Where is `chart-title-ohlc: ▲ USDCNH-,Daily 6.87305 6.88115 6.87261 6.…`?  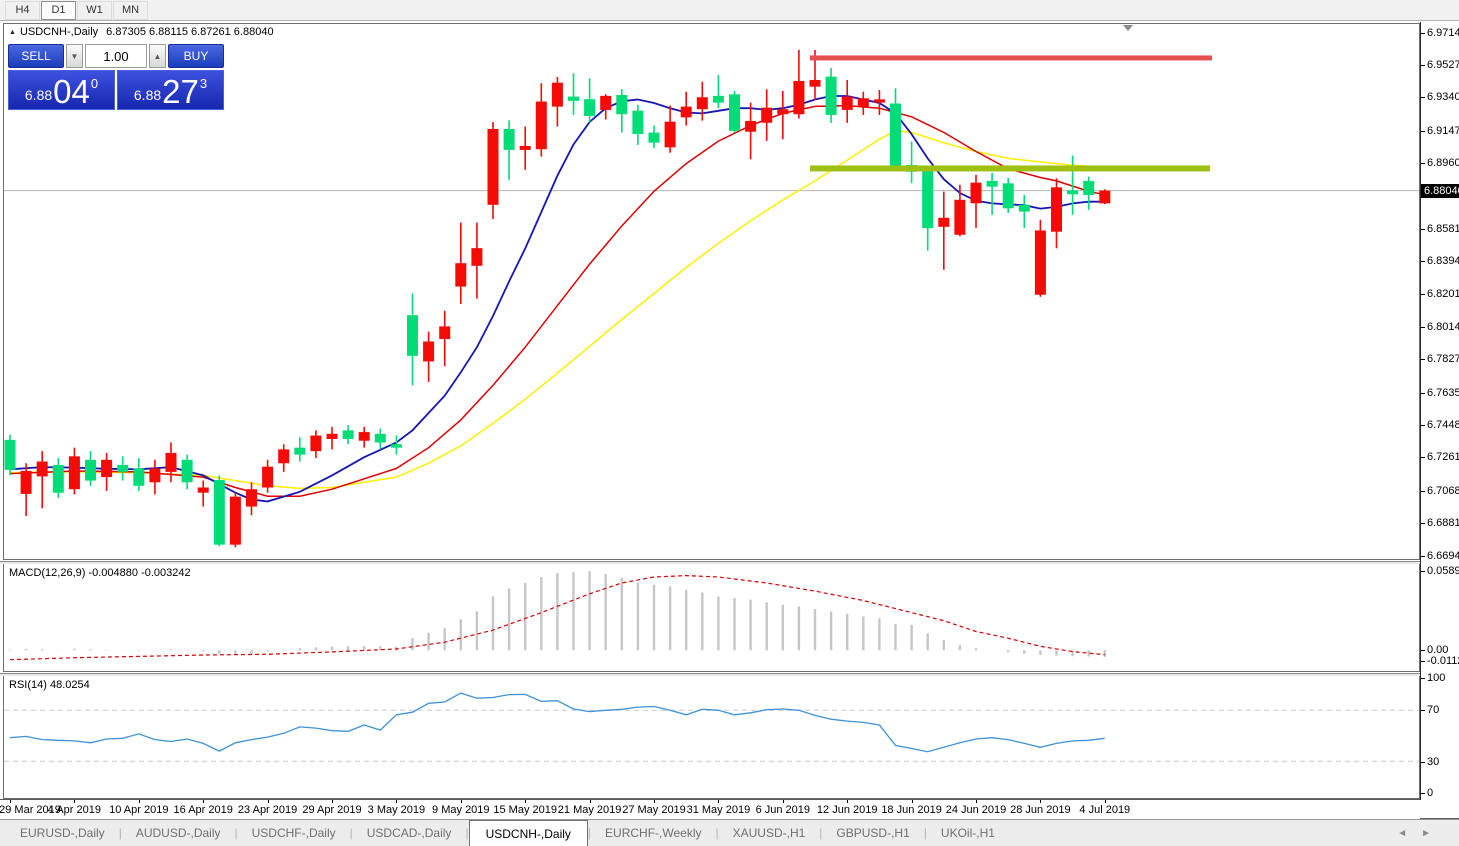
chart-title-ohlc: ▲ USDCNH-,Daily 6.87305 6.88115 6.87261 6.… is located at coordinates (141, 32).